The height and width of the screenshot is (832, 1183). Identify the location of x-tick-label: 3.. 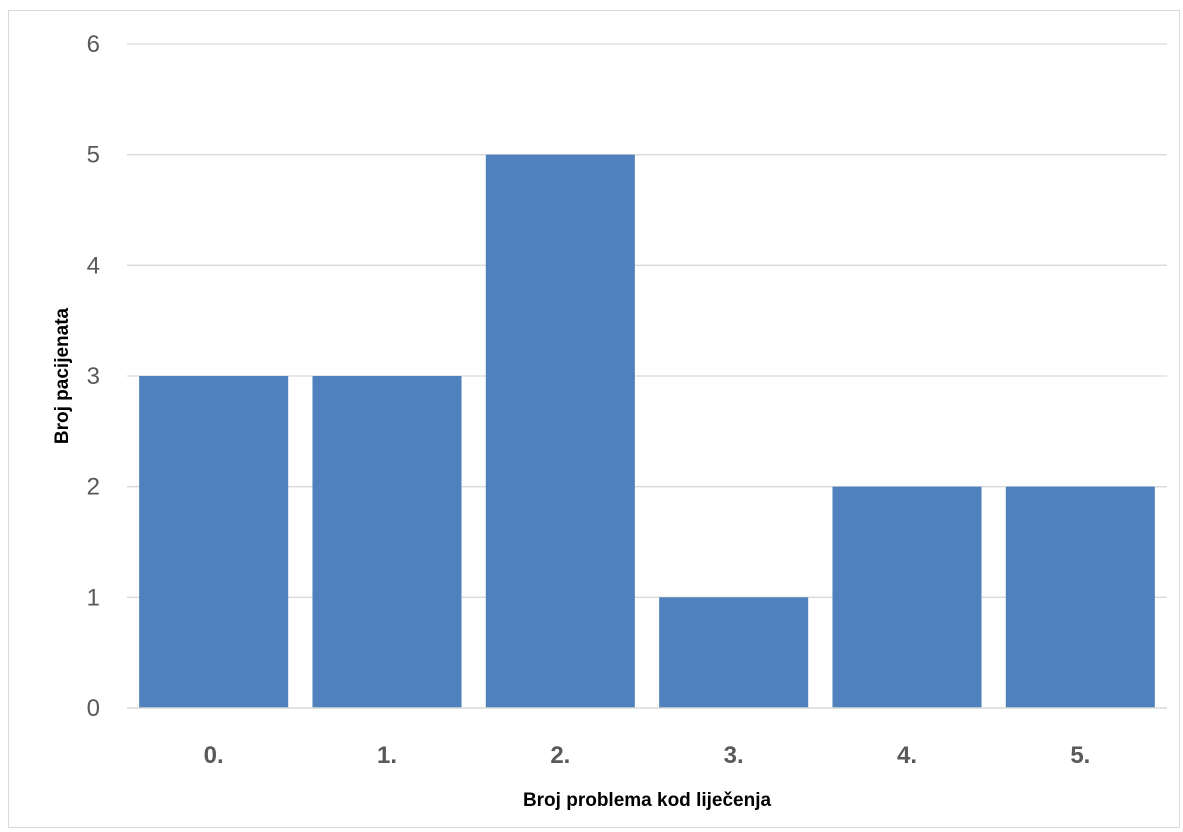
(734, 755).